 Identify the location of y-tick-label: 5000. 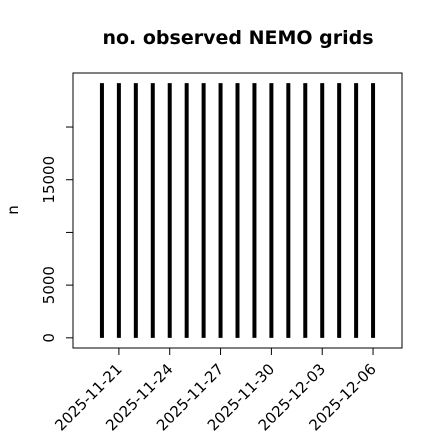
(49, 285).